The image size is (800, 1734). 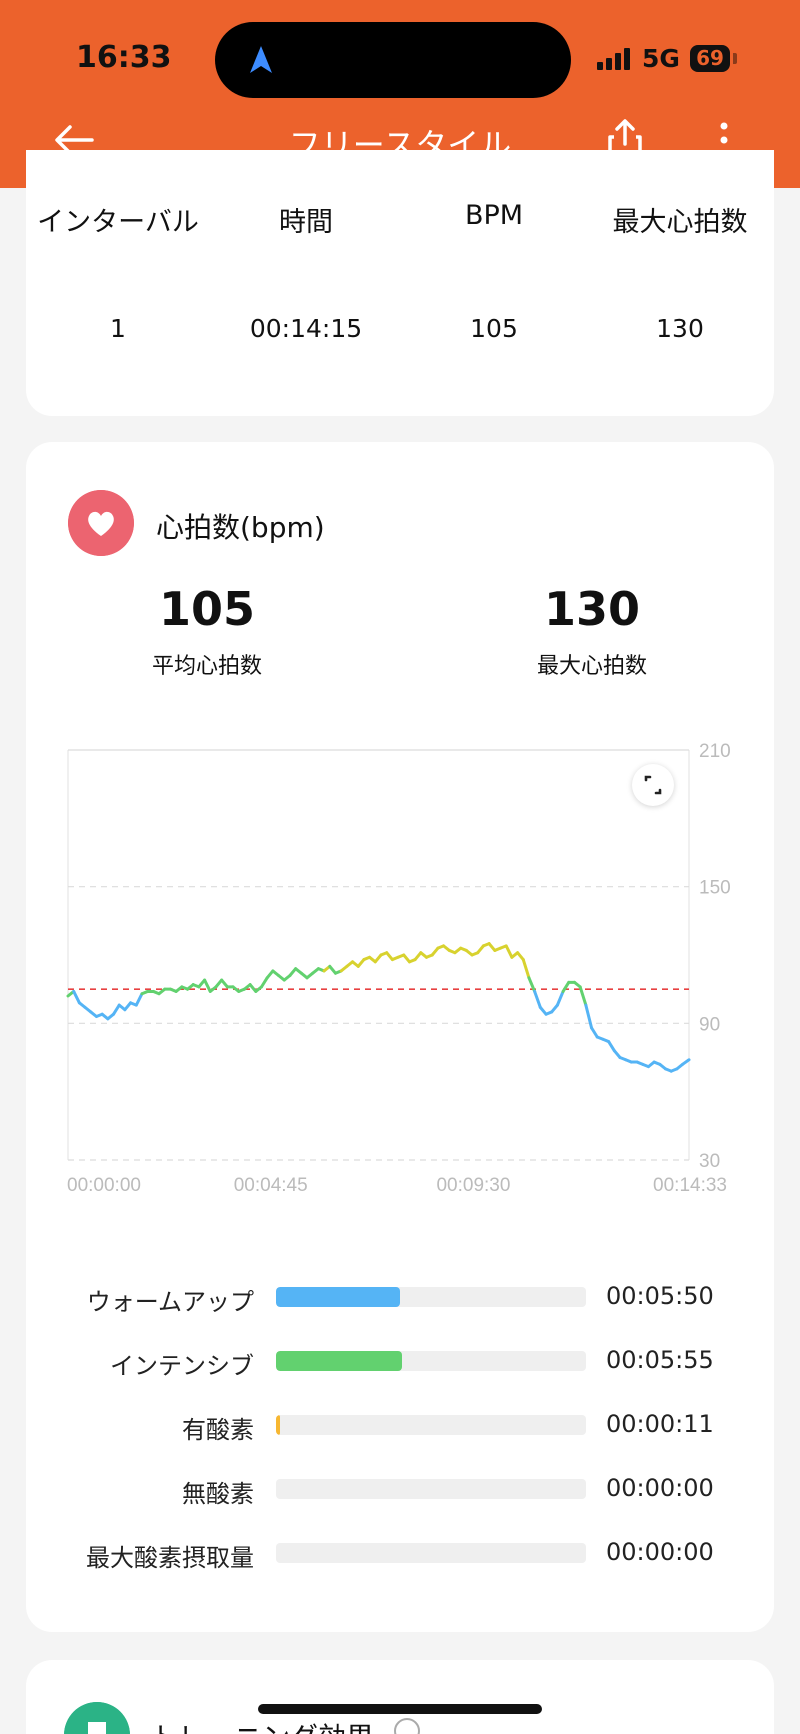 What do you see at coordinates (104, 1185) in the screenshot?
I see `x-tick-label: 00:00:00` at bounding box center [104, 1185].